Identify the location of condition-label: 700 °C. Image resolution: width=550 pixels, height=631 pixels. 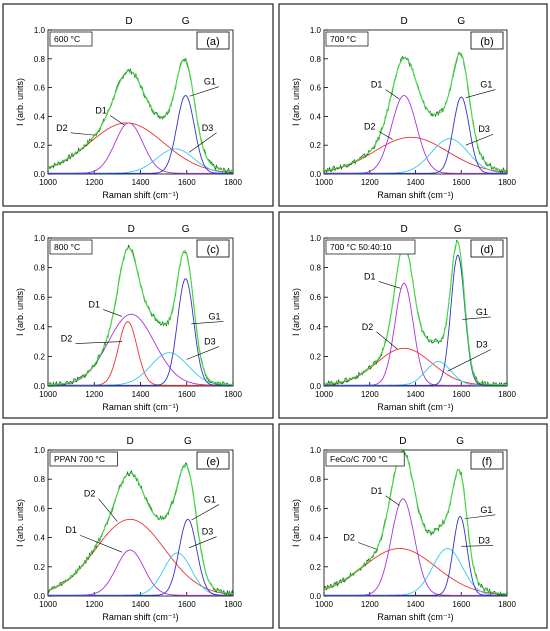
(343, 39).